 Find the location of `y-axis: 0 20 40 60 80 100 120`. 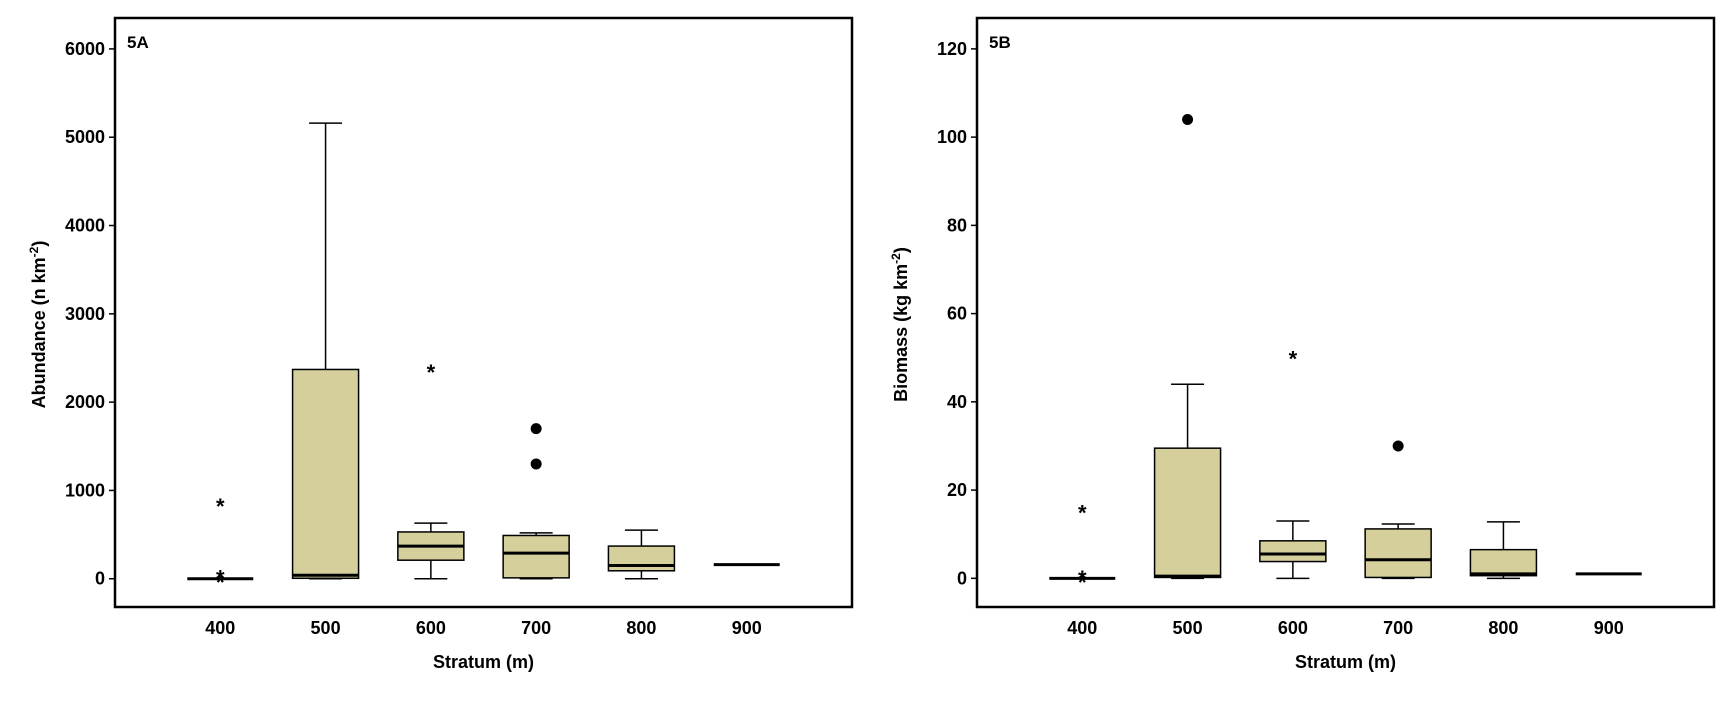

y-axis: 0 20 40 60 80 100 120 is located at coordinates (957, 313).